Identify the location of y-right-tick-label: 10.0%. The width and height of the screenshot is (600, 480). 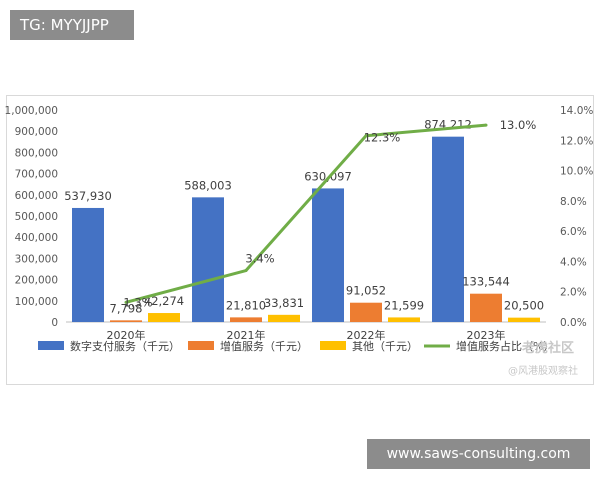
(576, 172).